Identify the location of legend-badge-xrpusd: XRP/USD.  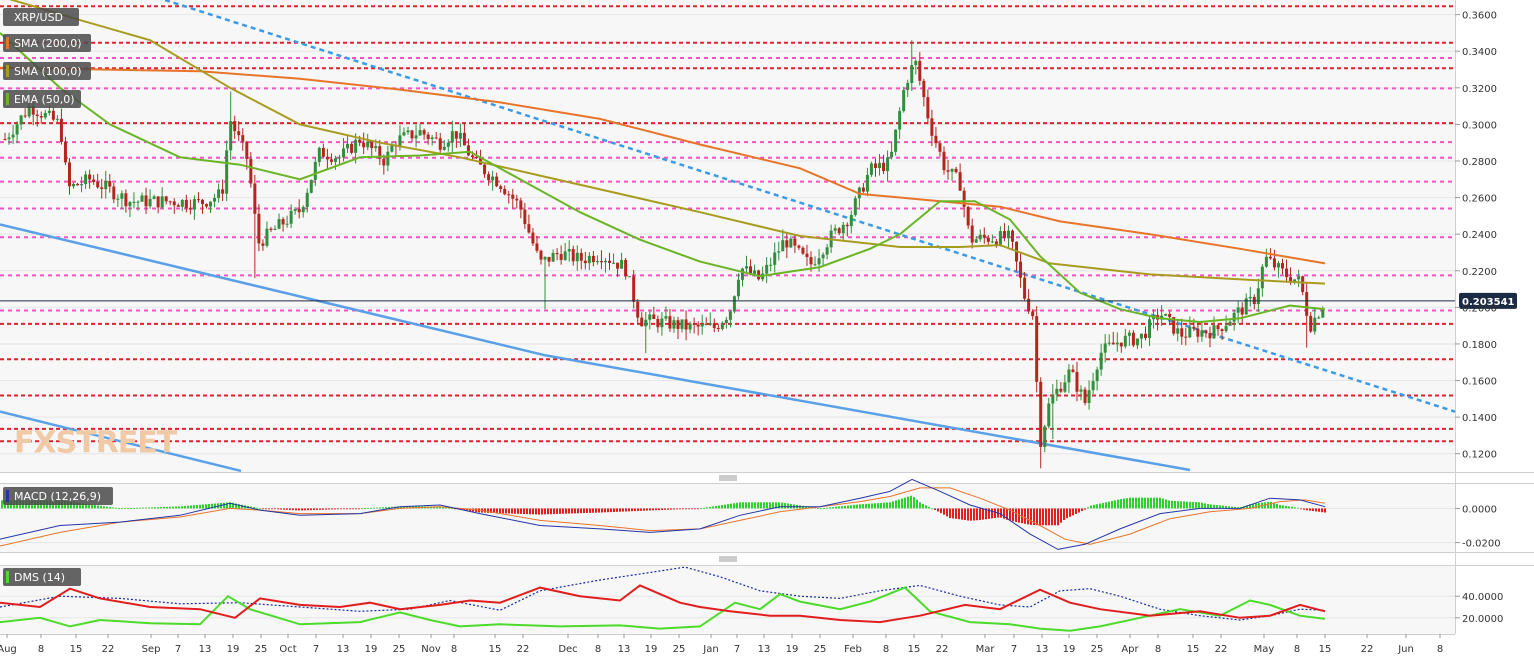
(41, 17).